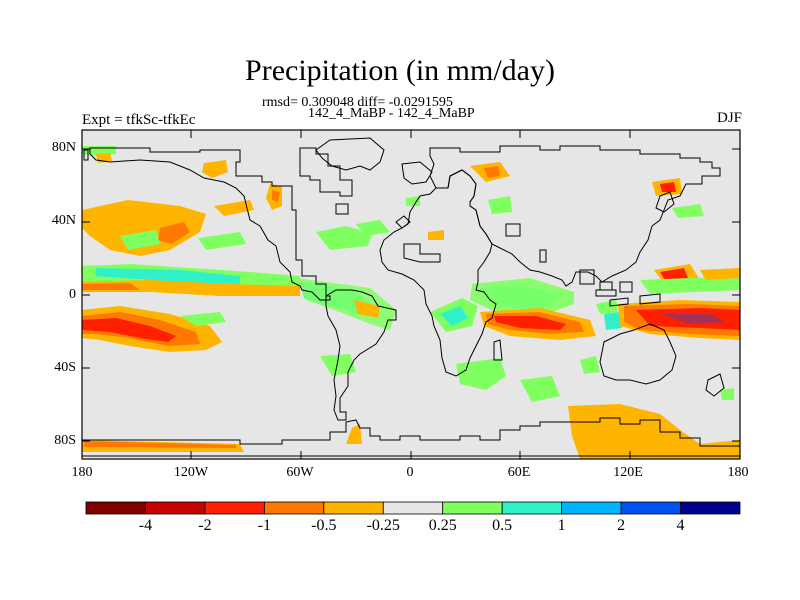 Image resolution: width=800 pixels, height=600 pixels. Describe the element at coordinates (606, 286) in the screenshot. I see `malaysia-coast` at that location.